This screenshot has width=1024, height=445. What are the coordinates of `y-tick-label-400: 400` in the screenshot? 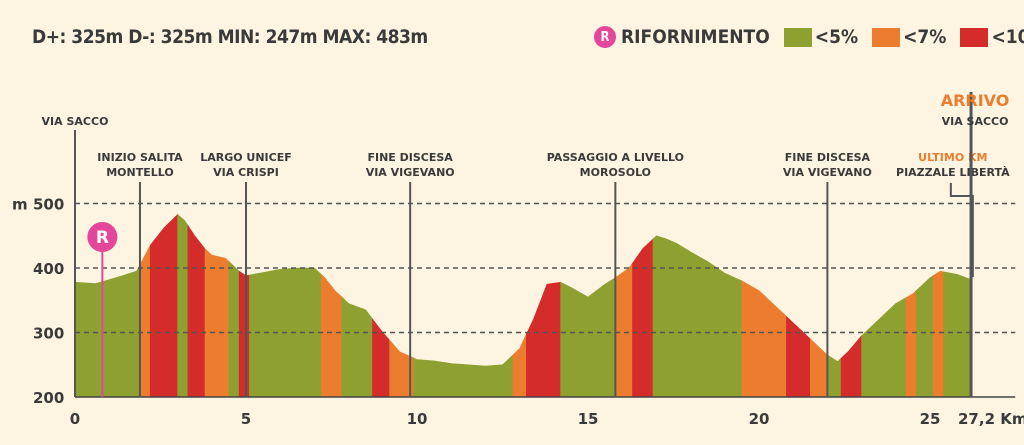 It's located at (48, 269).